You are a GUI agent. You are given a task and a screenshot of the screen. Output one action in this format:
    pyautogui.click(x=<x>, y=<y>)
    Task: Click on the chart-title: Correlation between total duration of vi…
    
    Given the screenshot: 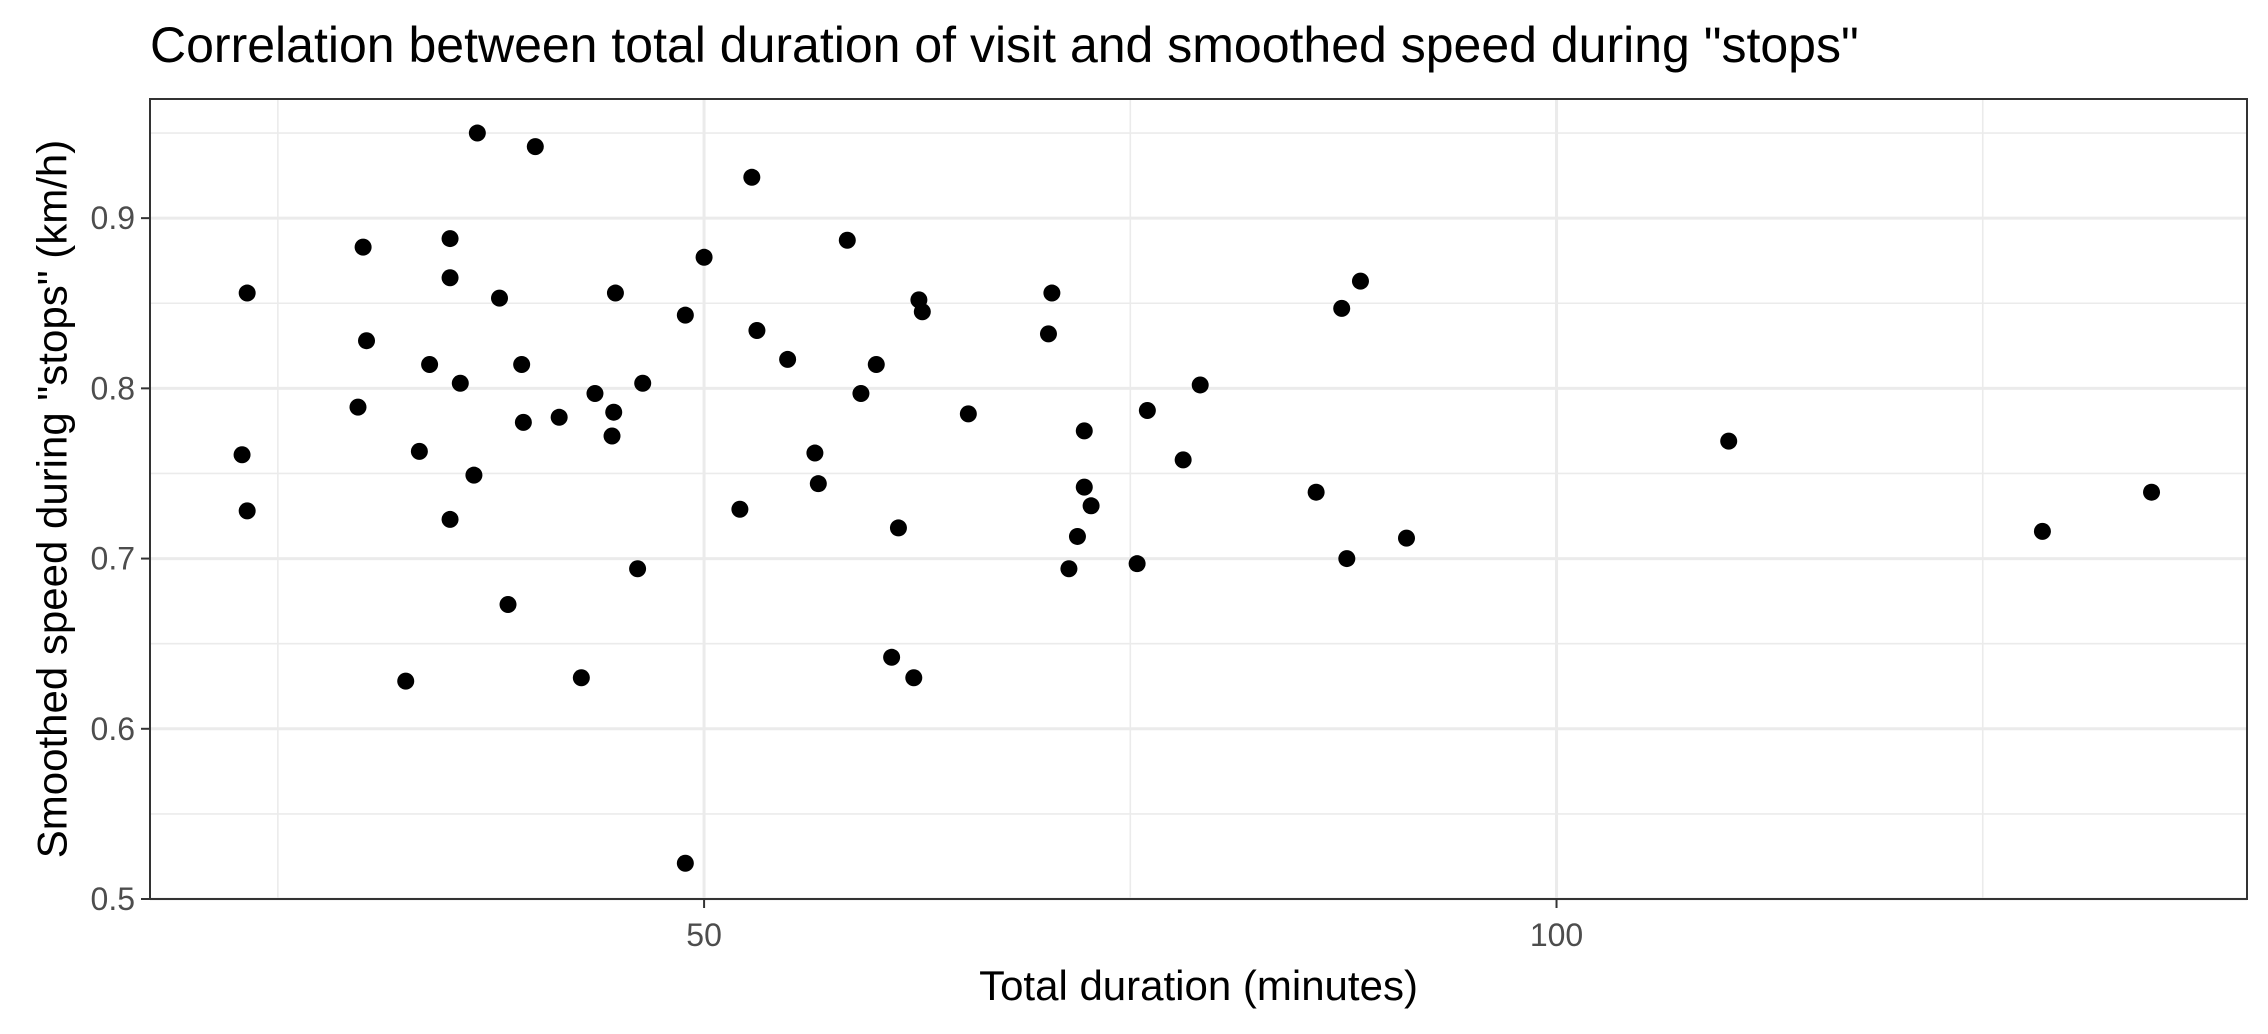 What is the action you would take?
    pyautogui.click(x=1004, y=45)
    